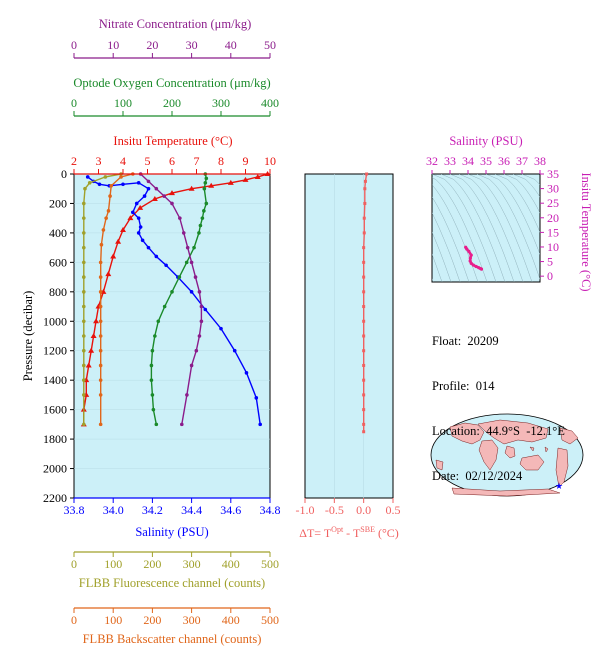 The height and width of the screenshot is (663, 609). Describe the element at coordinates (348, 507) in the screenshot. I see `delta-t-axis: -1.0 -0.5 0.0 0.5` at that location.